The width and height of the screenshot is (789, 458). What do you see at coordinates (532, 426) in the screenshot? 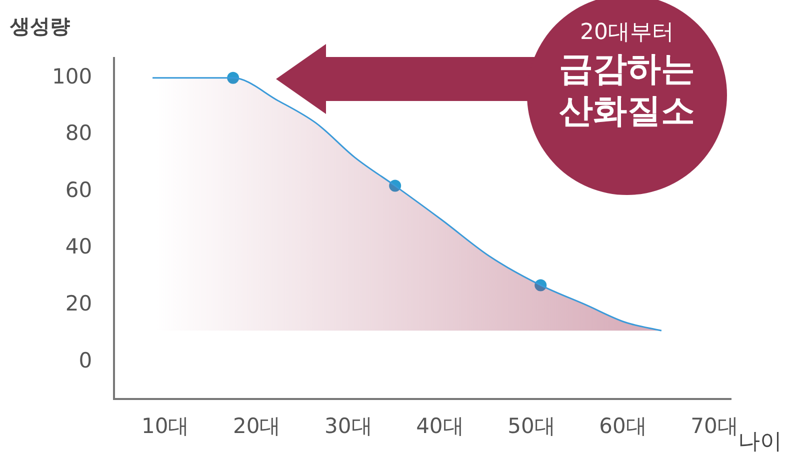
I see `x-tick-label: 50대` at bounding box center [532, 426].